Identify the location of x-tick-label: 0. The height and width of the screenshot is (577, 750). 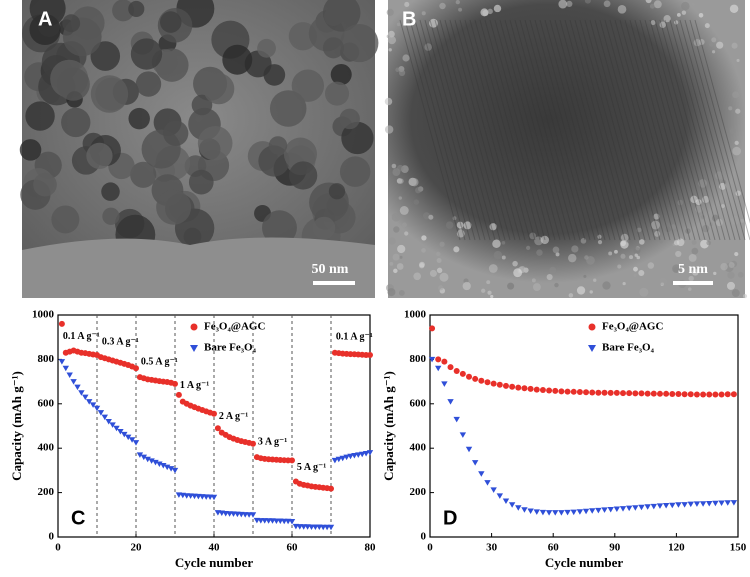
(430, 548).